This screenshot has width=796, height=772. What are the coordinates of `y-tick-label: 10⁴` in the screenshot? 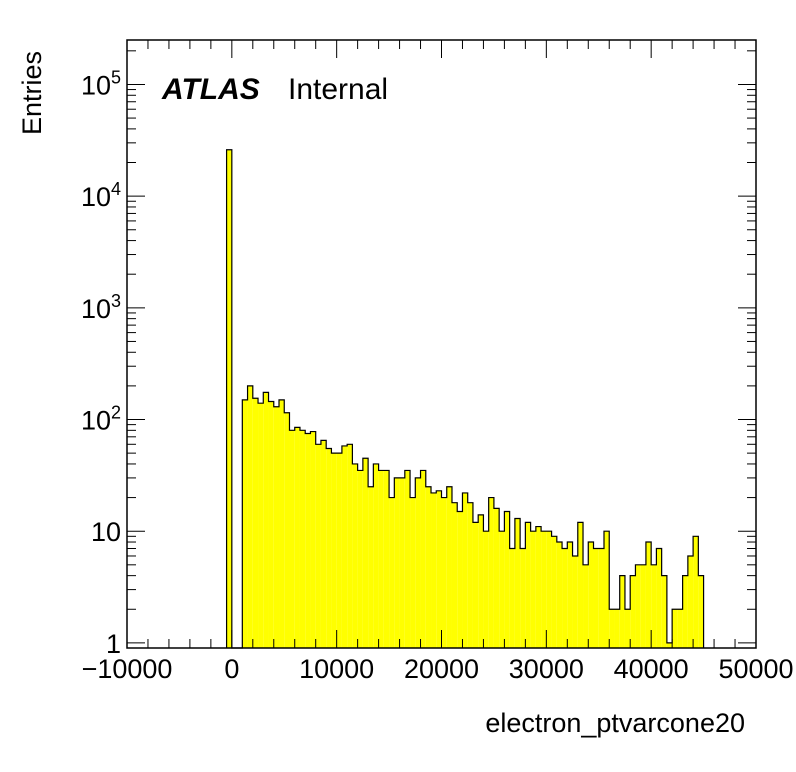 It's located at (101, 195).